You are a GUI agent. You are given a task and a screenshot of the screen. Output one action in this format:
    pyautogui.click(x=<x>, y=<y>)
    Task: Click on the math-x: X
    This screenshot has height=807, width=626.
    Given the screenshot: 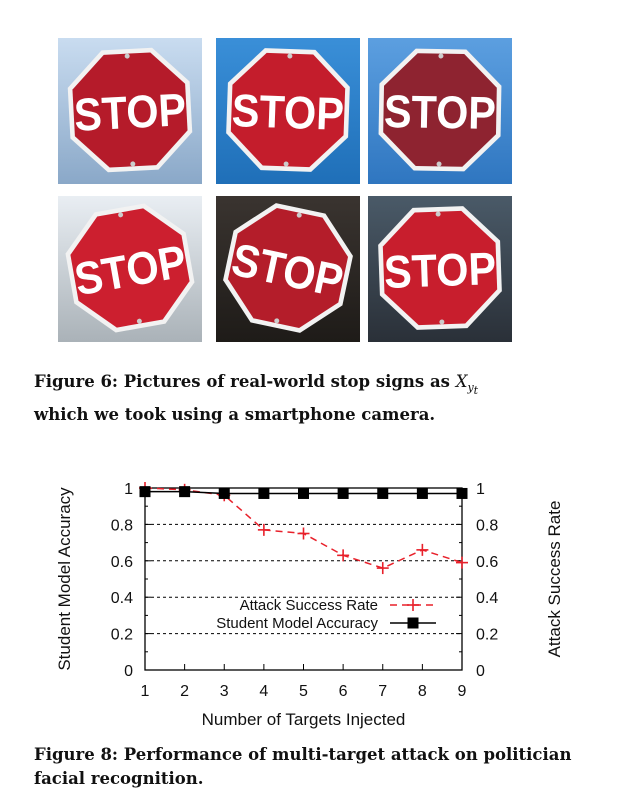 What is the action you would take?
    pyautogui.click(x=461, y=381)
    